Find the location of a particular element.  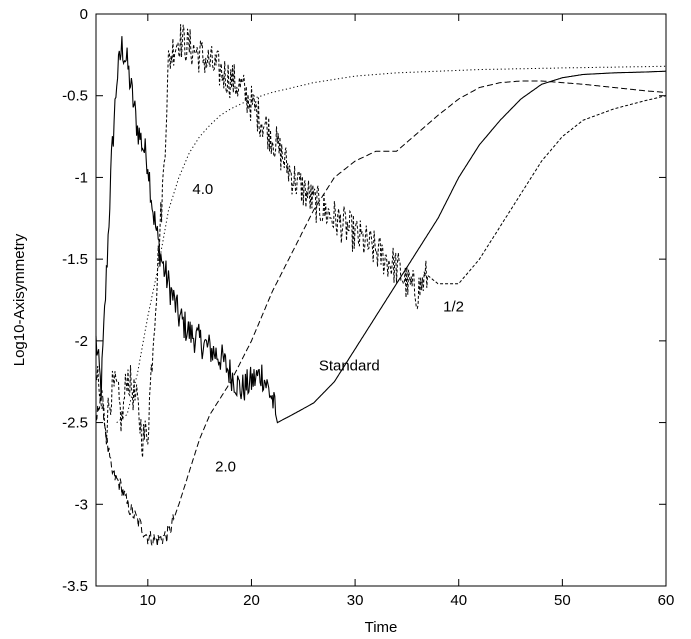

x-tick-label: 20 is located at coordinates (251, 600).